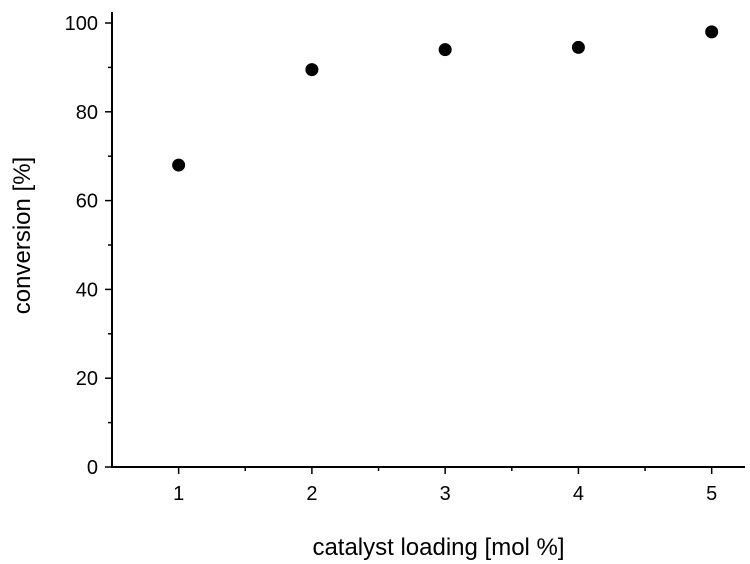 The image size is (750, 564). Describe the element at coordinates (711, 494) in the screenshot. I see `x-tick-label: 5` at that location.